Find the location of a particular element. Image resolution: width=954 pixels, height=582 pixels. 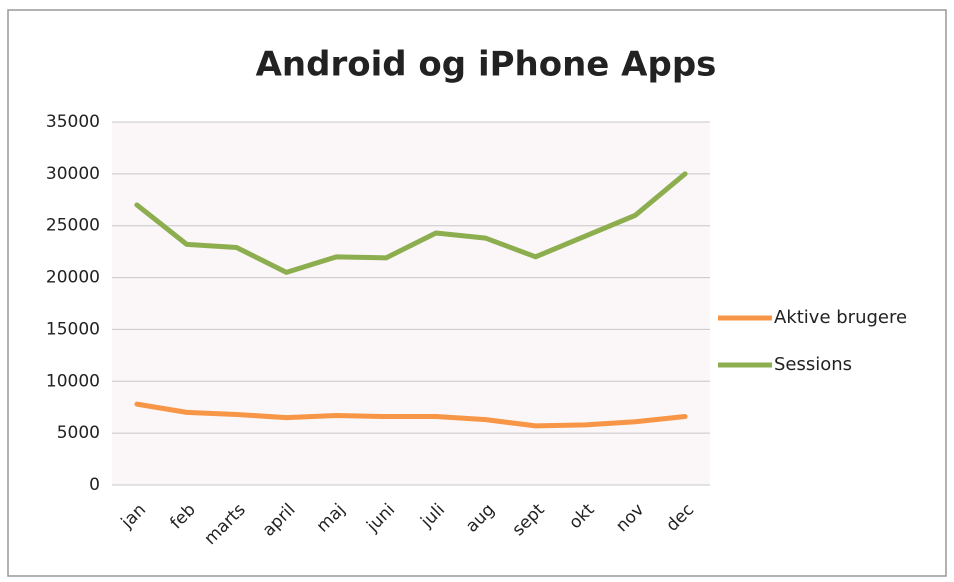

y-tick-label: 10000 is located at coordinates (73, 381).